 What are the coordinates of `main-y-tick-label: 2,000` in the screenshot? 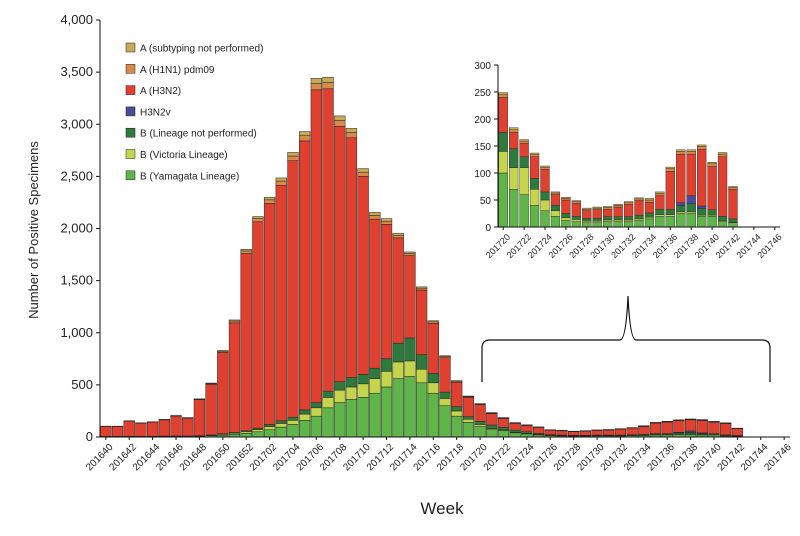 It's located at (76, 228).